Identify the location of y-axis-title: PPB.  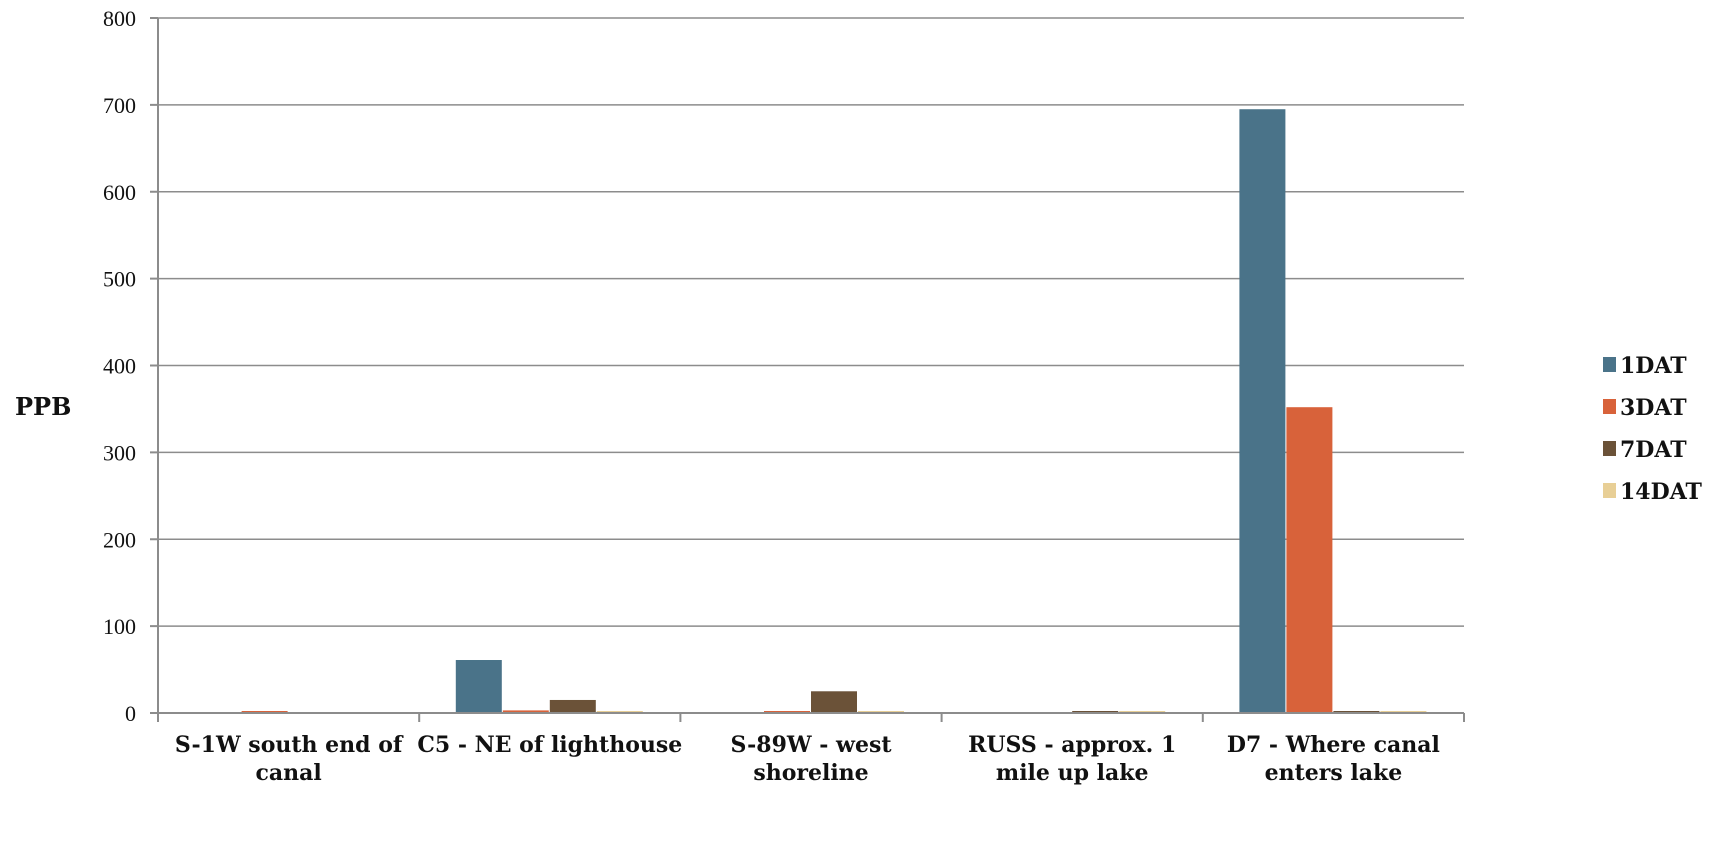
(43, 406).